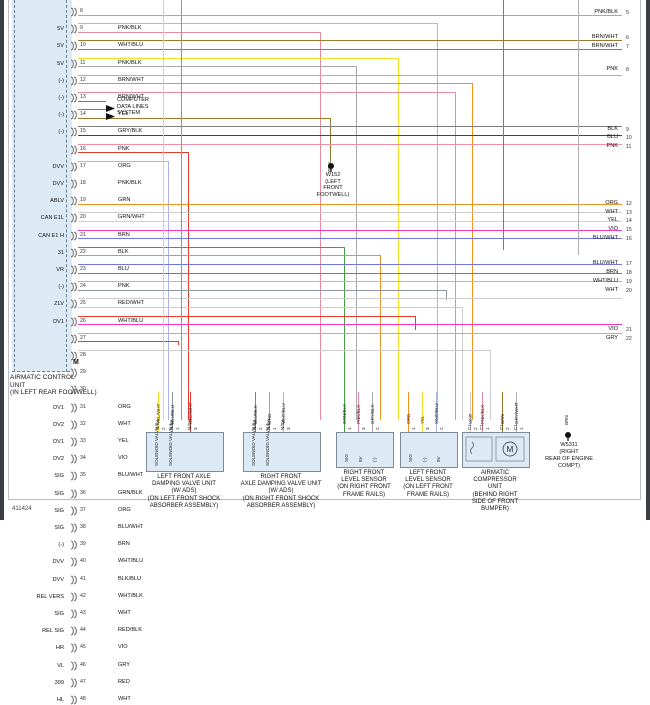 The height and width of the screenshot is (705, 650). I want to click on right-wire-color-label: VIO, so click(613, 229).